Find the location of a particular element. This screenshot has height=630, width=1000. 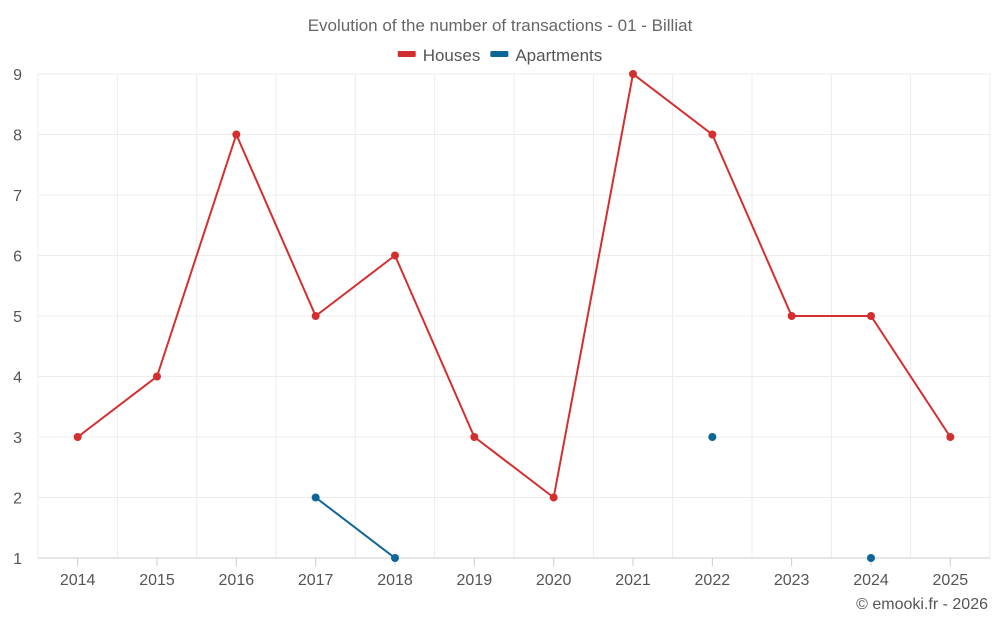

y-axis: 1 2 3 4 5 6 7 8 9 is located at coordinates (17, 317).